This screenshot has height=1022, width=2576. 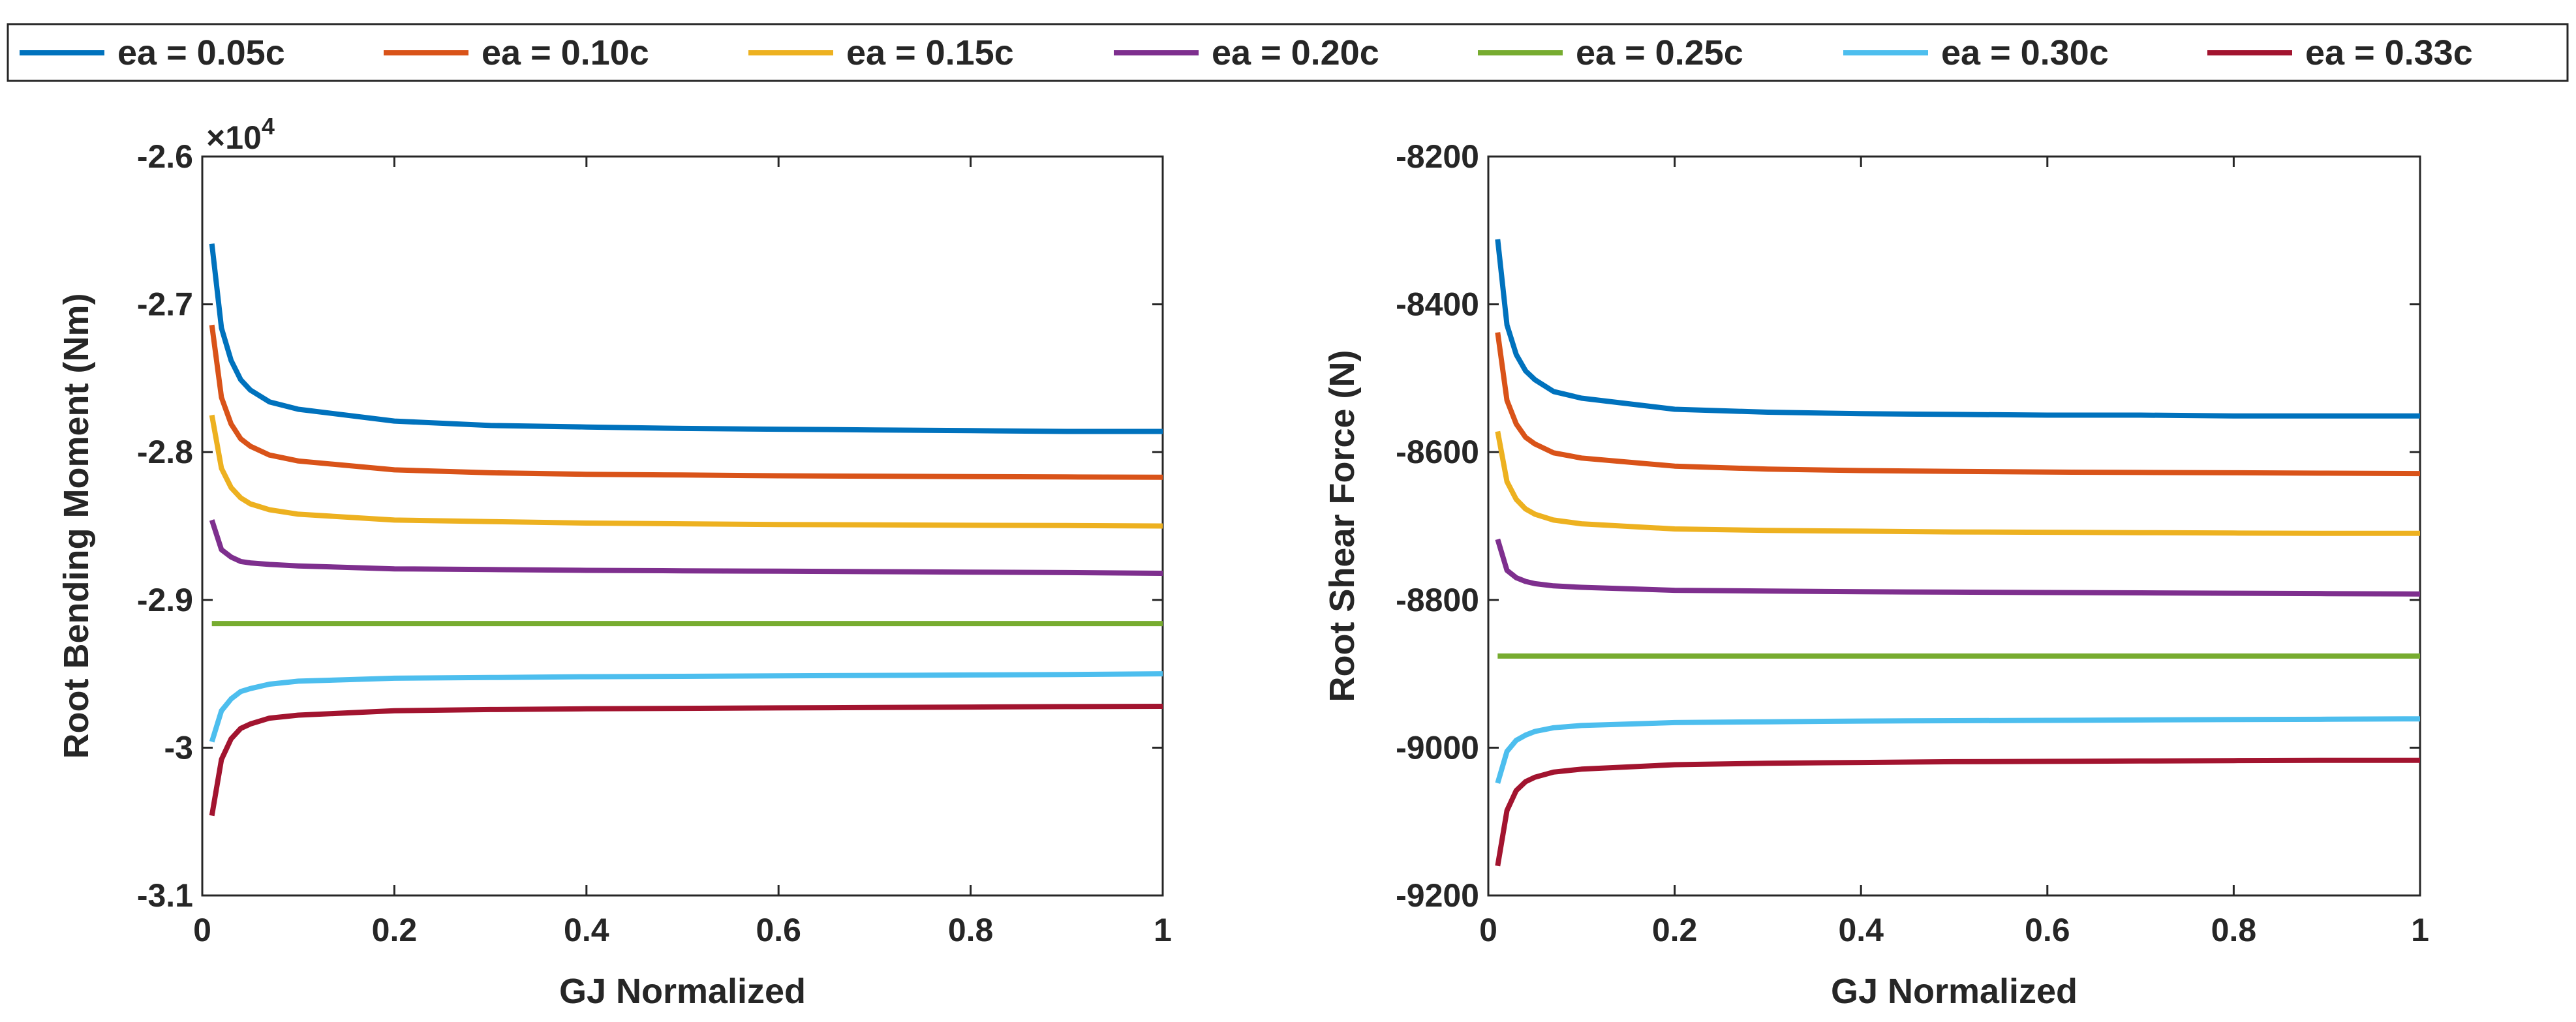 What do you see at coordinates (1438, 600) in the screenshot?
I see `y-tick-label-right: -8800` at bounding box center [1438, 600].